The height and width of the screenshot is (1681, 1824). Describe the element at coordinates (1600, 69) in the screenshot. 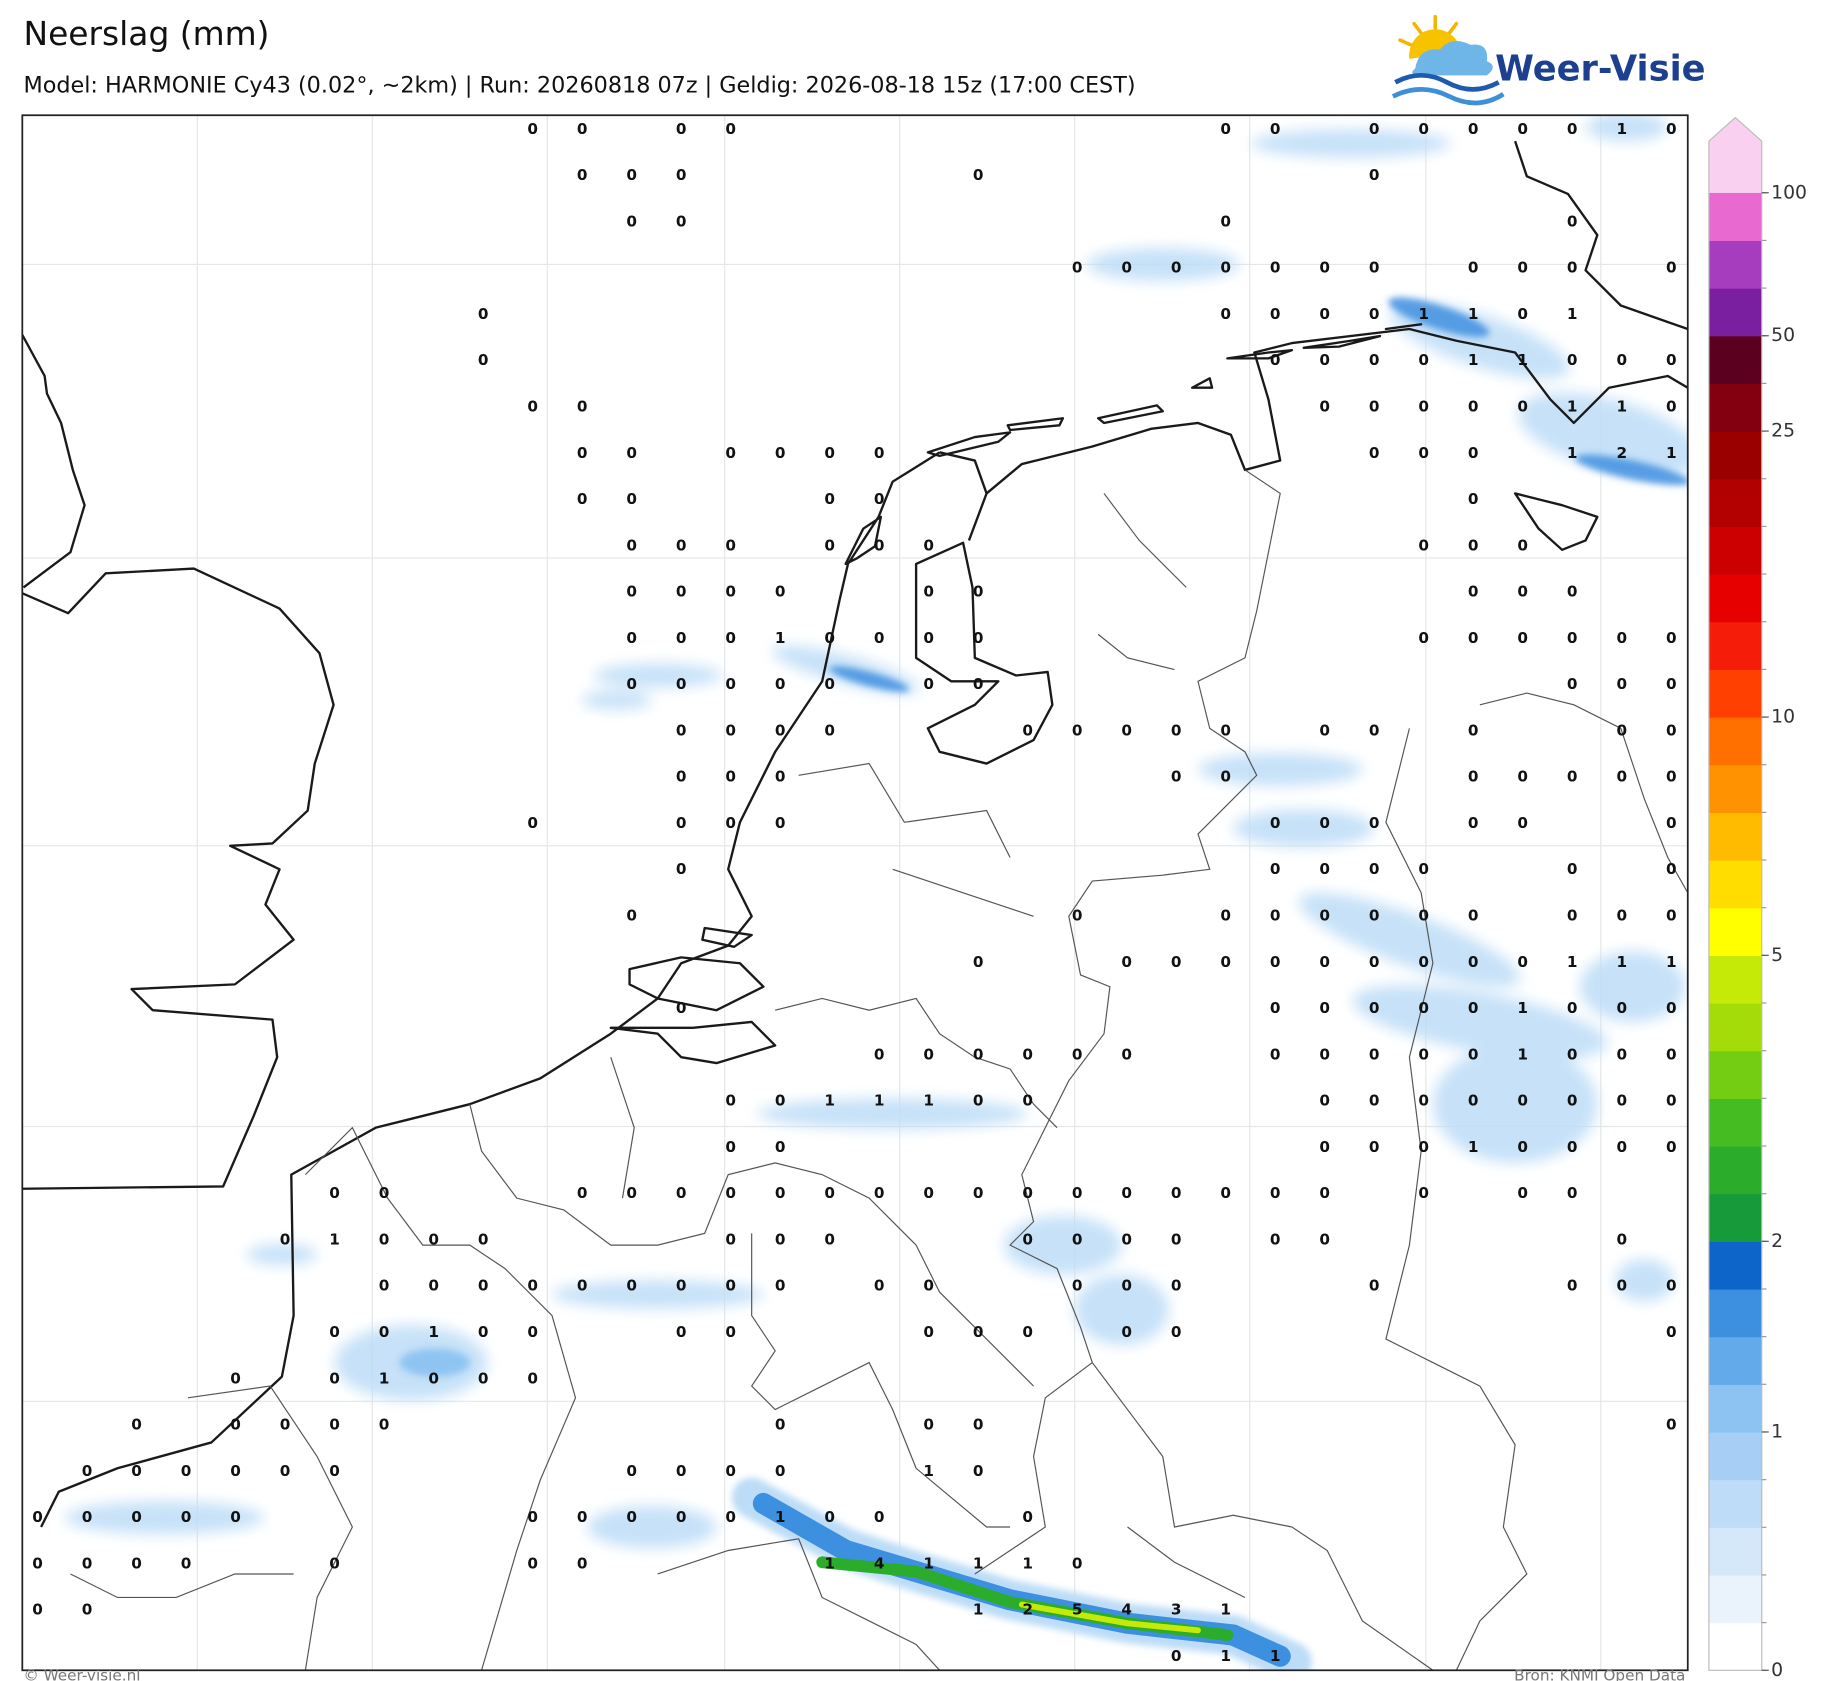

I see `logo-text: Weer-Visie` at that location.